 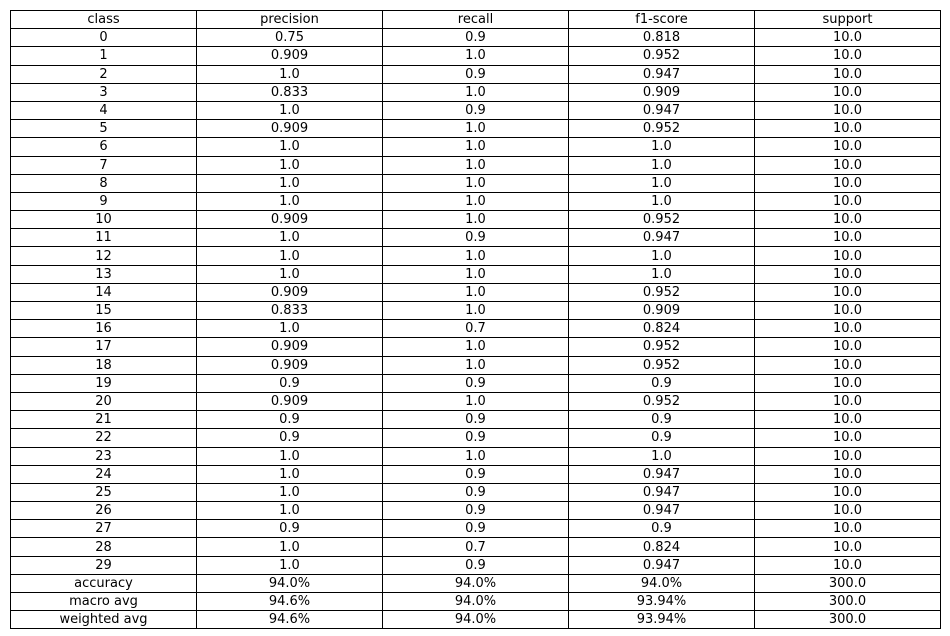 I want to click on table-cell-precision: 0.833, so click(x=289, y=310).